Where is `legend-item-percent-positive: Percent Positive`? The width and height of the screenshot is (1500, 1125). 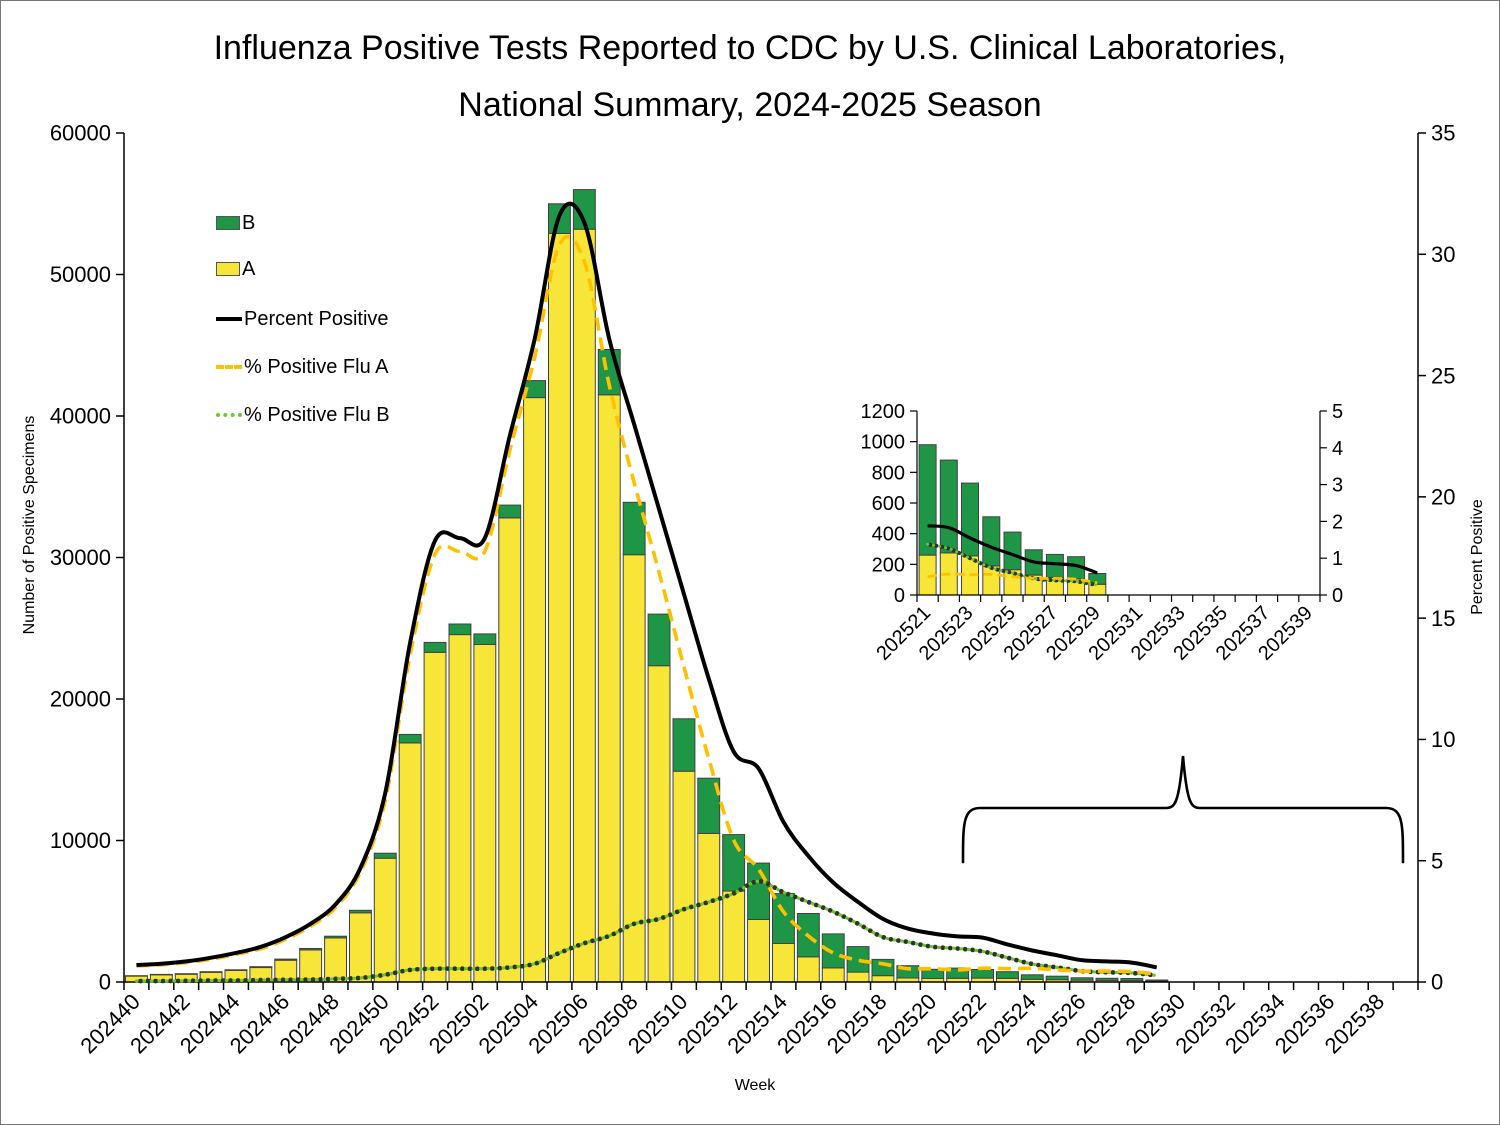
legend-item-percent-positive: Percent Positive is located at coordinates (302, 319).